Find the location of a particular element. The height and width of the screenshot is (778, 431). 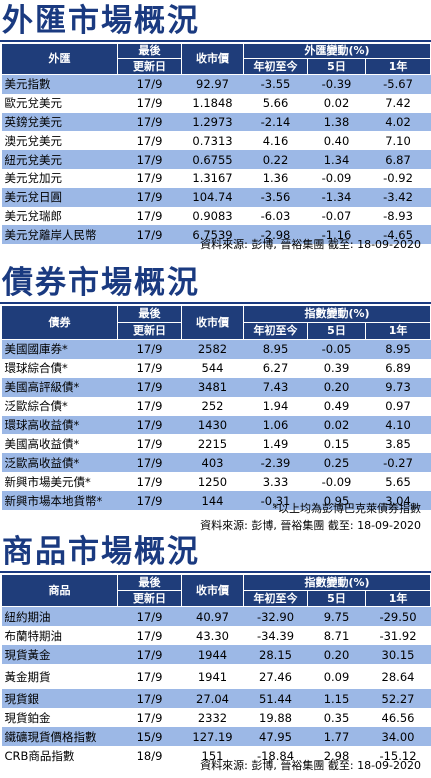

header-name: 債券 is located at coordinates (59, 322).